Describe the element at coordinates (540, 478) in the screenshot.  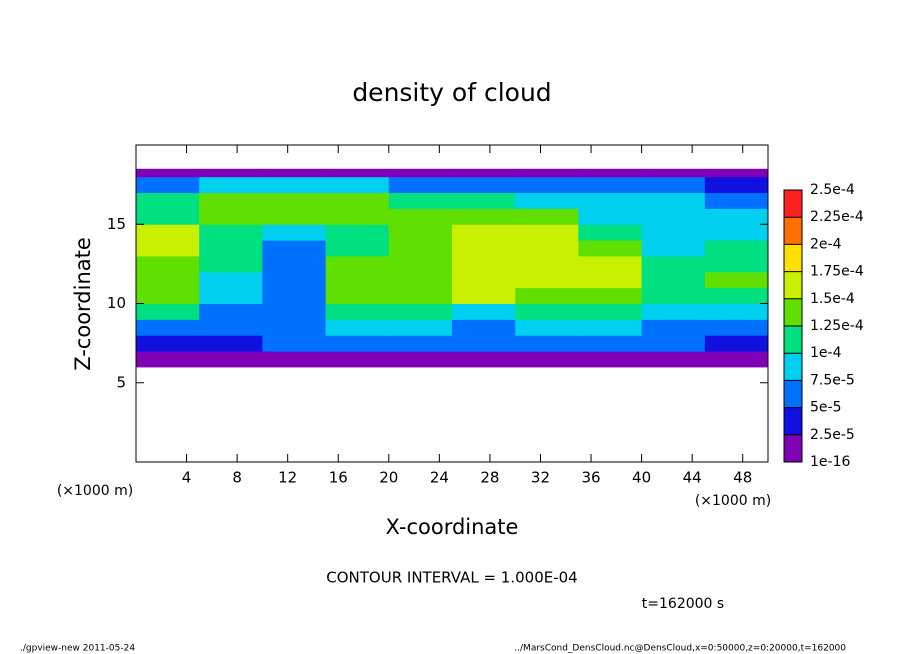
I see `x-tick-label: 32` at that location.